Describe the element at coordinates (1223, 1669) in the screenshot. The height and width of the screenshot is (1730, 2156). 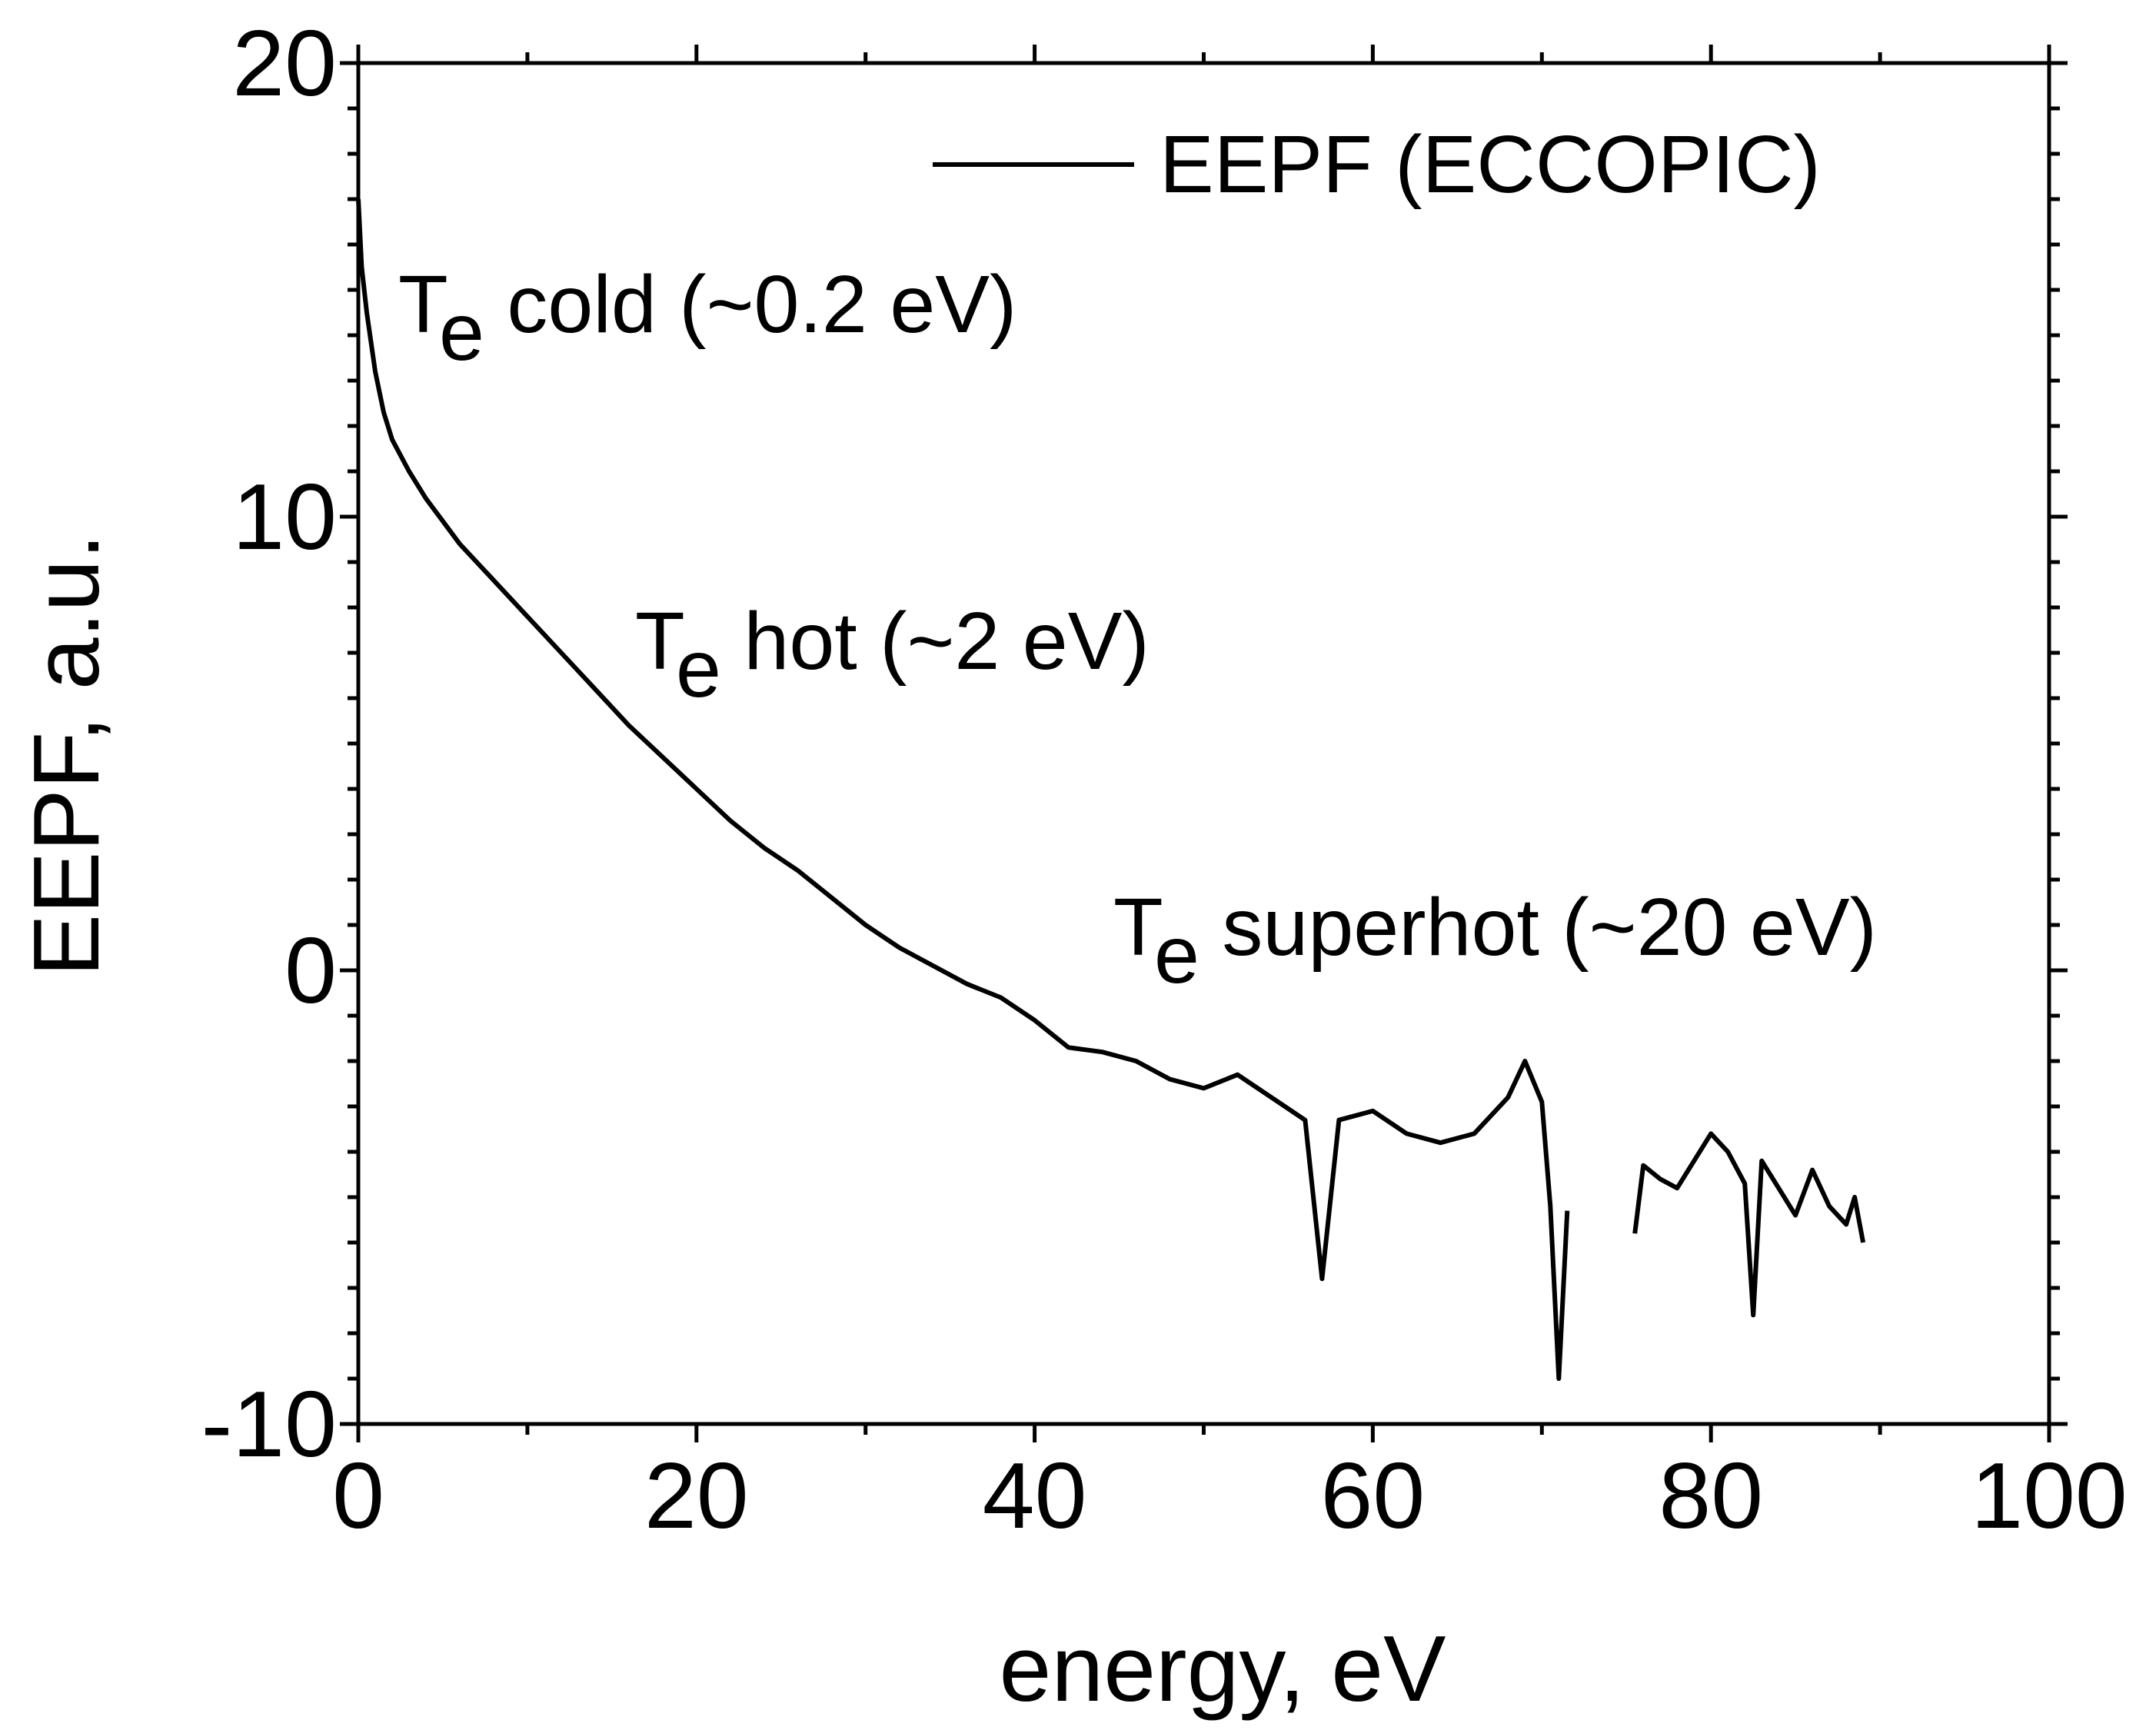
I see `x-axis-label: energy, eV` at that location.